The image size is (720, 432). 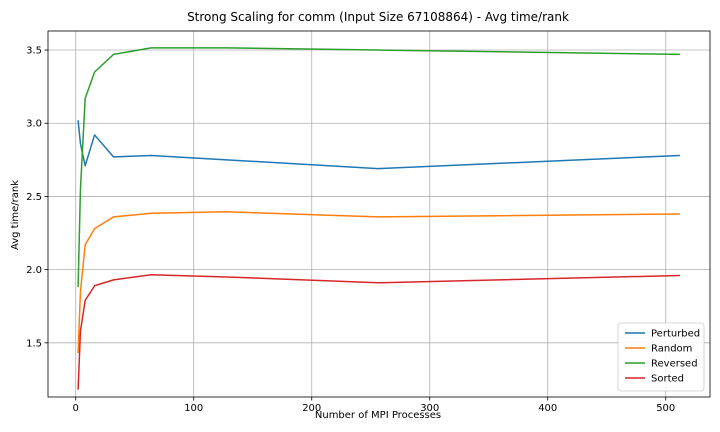 What do you see at coordinates (193, 408) in the screenshot?
I see `x-tick-label: 100` at bounding box center [193, 408].